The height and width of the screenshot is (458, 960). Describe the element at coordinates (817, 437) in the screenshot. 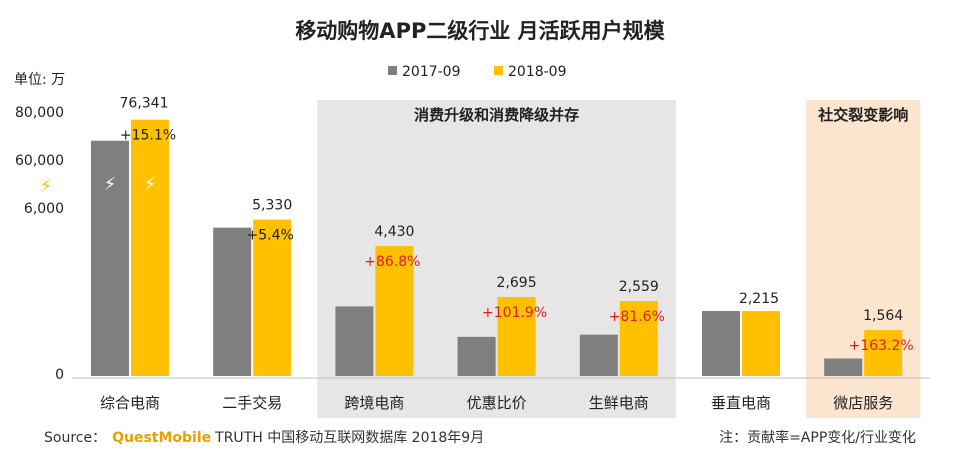

I see `footnote: 注：贡献率=APP变化/行业变化` at that location.